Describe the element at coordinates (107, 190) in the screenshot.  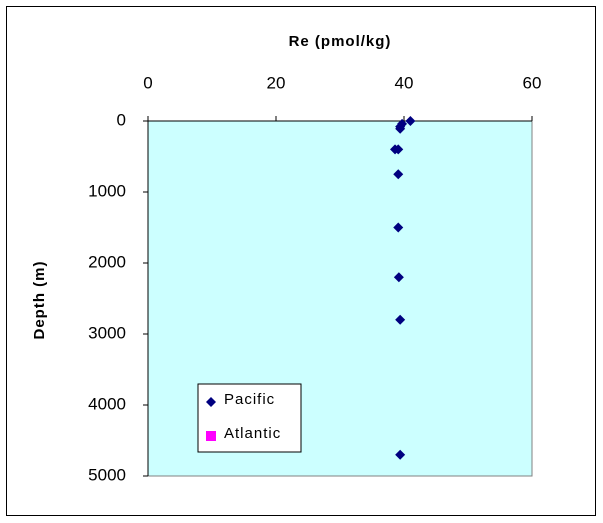
I see `y-tick-label: 1000` at that location.